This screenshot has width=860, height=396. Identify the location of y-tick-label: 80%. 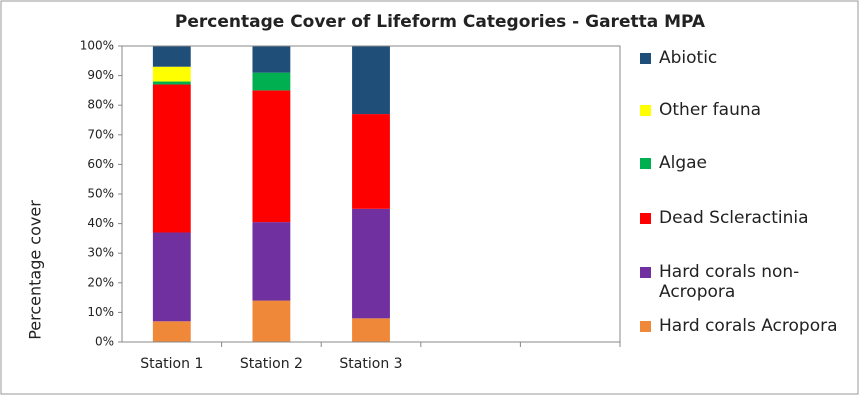
(100, 105).